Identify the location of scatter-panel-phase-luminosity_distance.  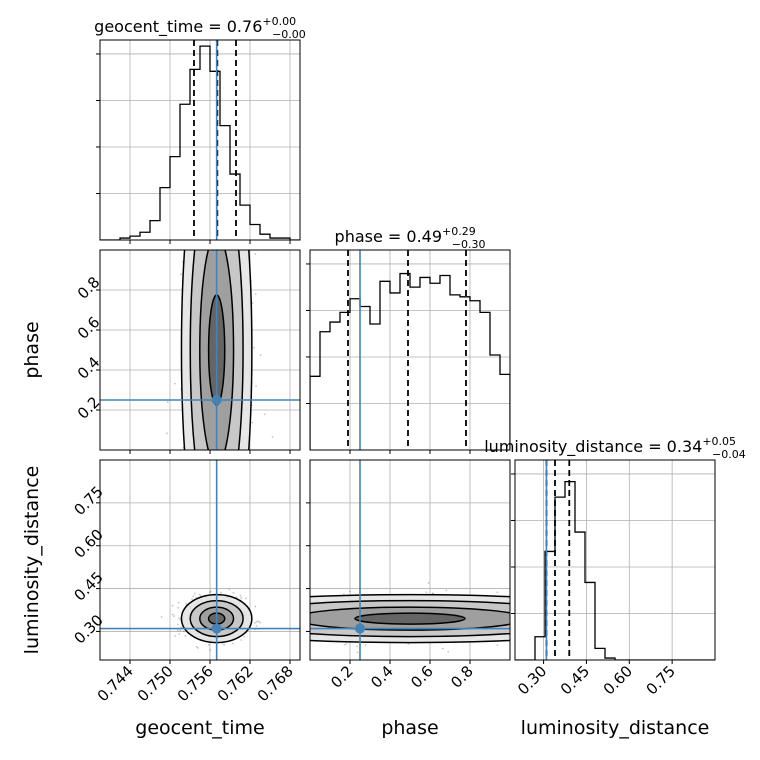
(410, 560).